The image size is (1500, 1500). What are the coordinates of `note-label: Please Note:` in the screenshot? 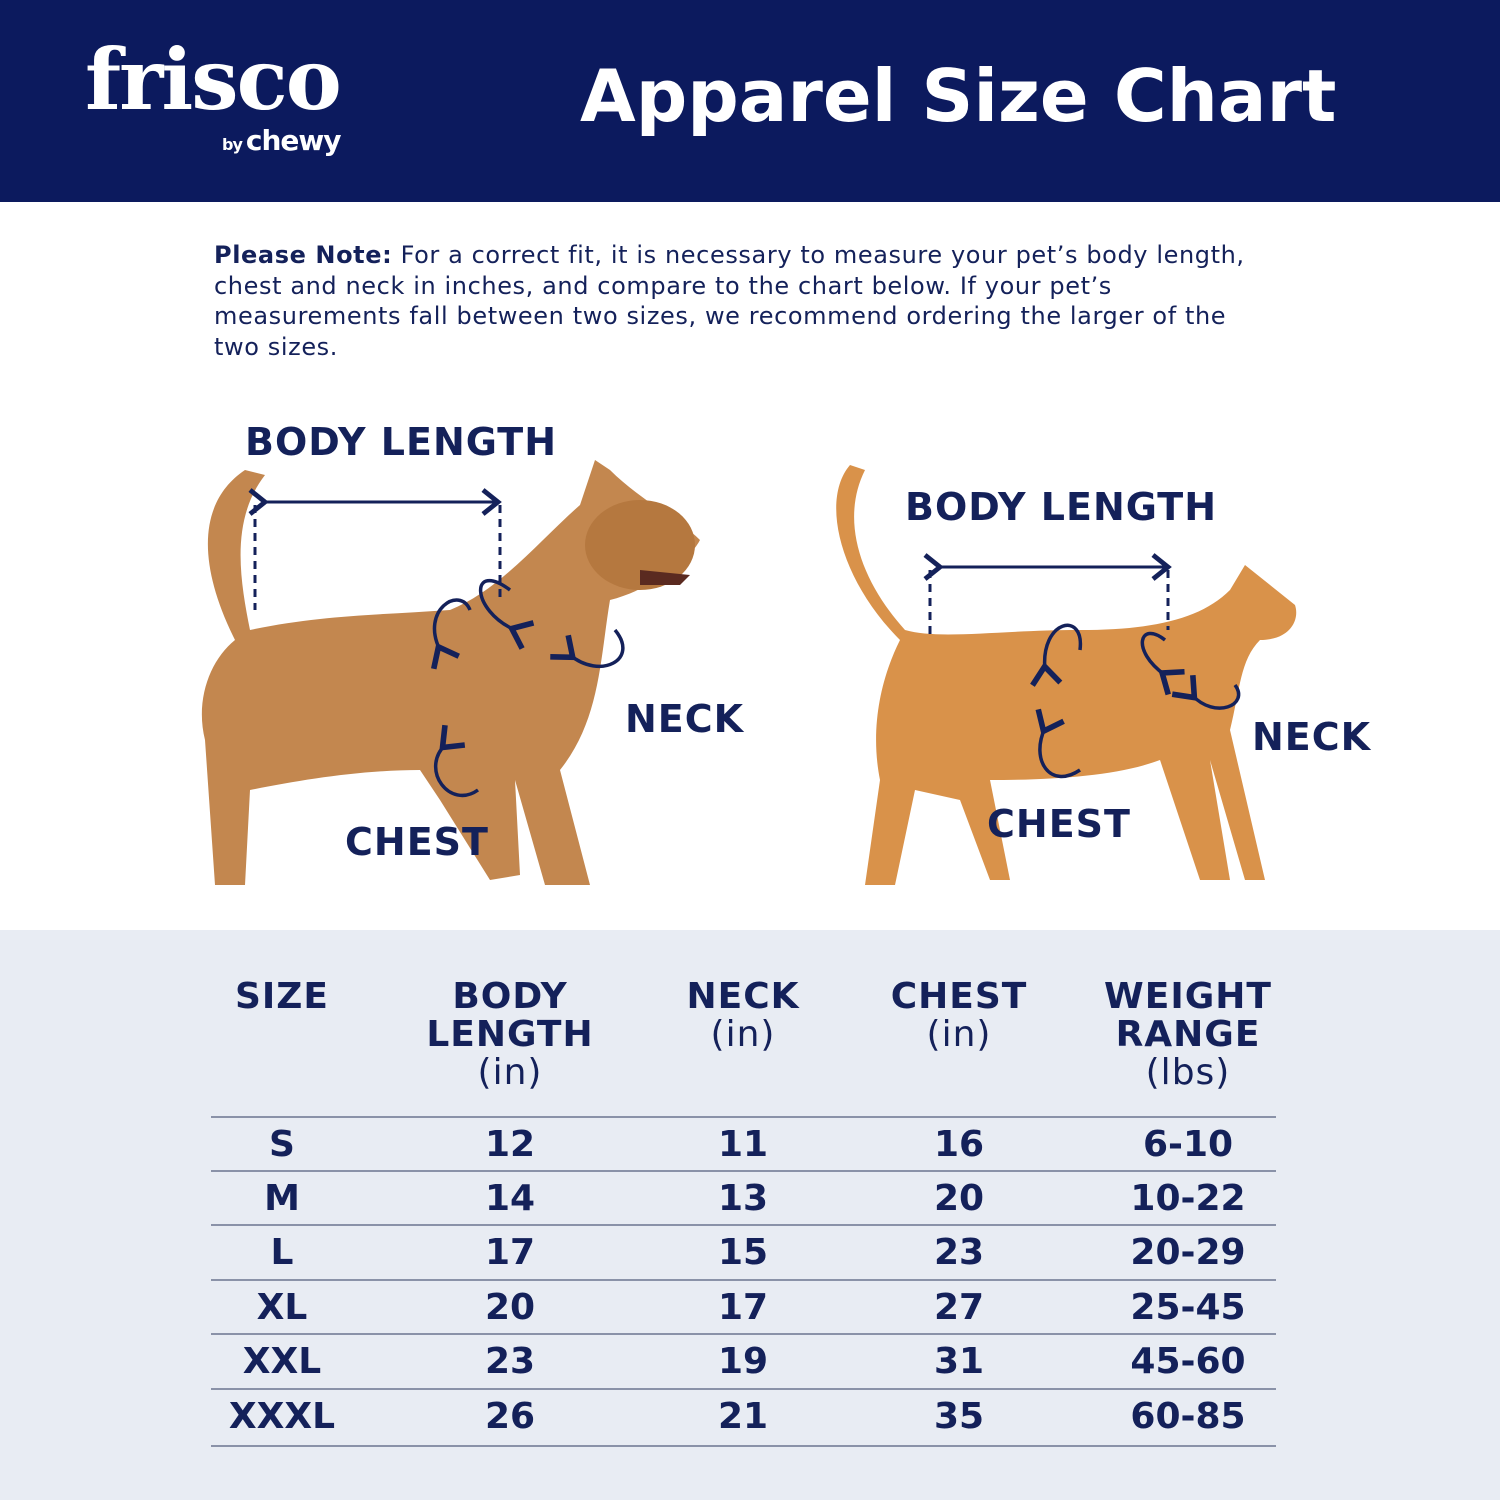 It's located at (303, 255).